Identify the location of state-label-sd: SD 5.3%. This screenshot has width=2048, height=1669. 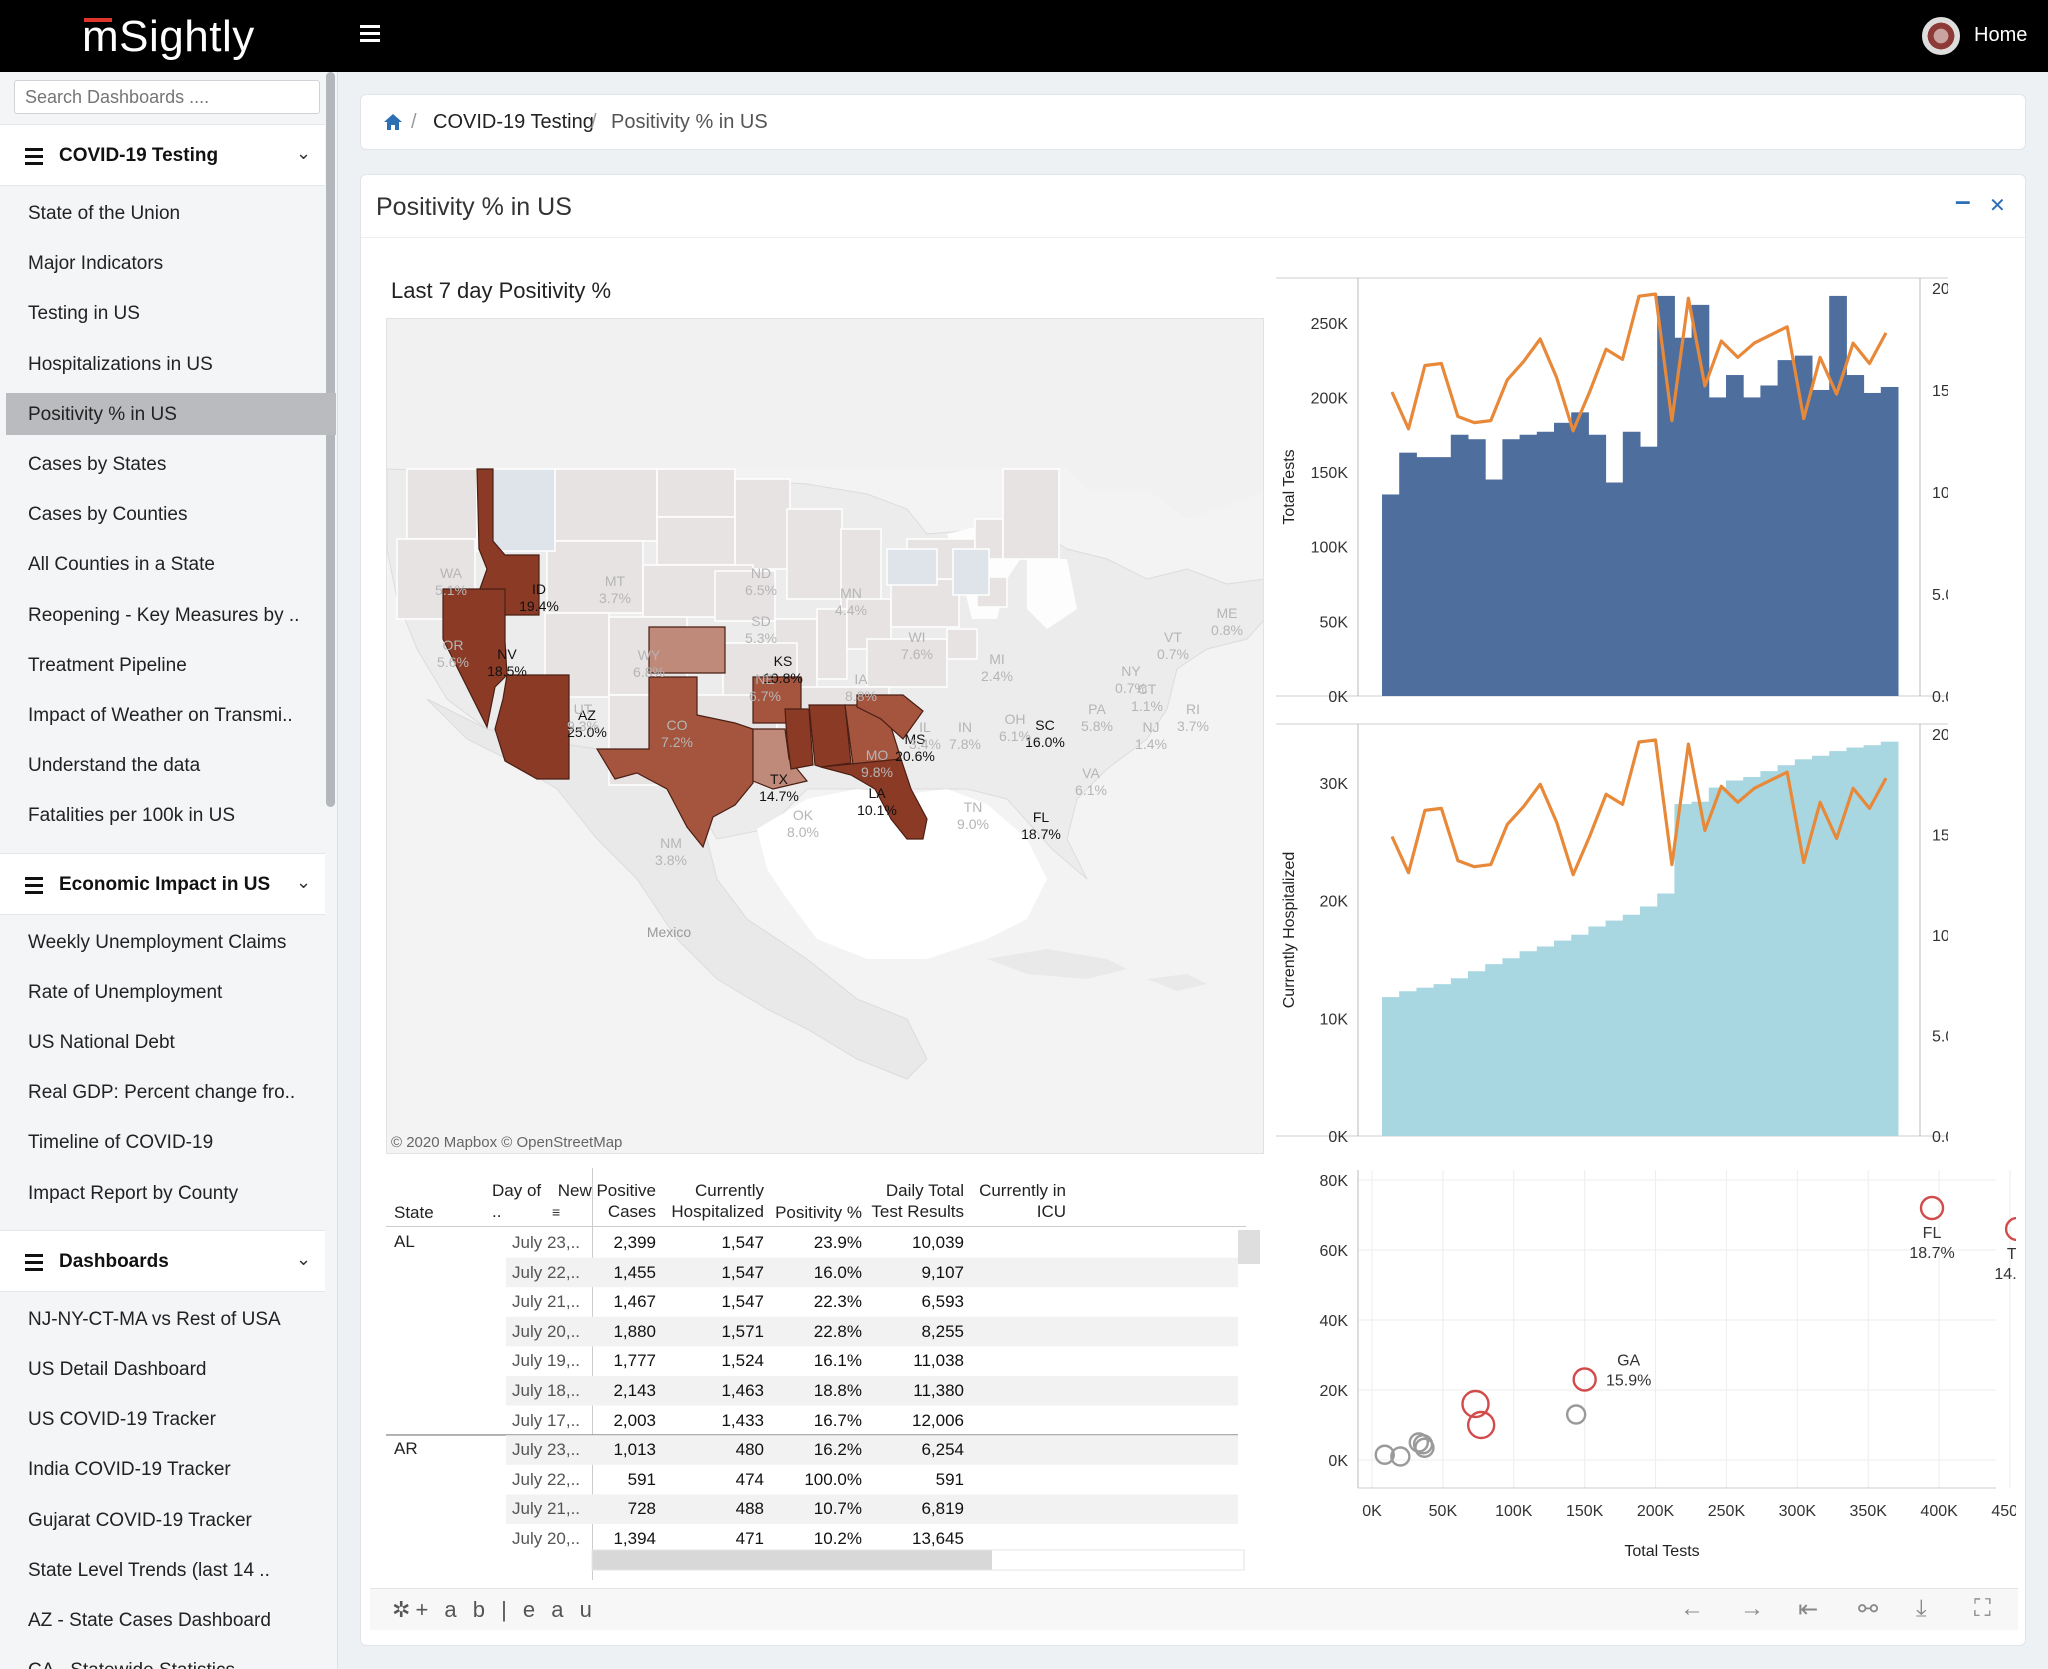
(761, 630).